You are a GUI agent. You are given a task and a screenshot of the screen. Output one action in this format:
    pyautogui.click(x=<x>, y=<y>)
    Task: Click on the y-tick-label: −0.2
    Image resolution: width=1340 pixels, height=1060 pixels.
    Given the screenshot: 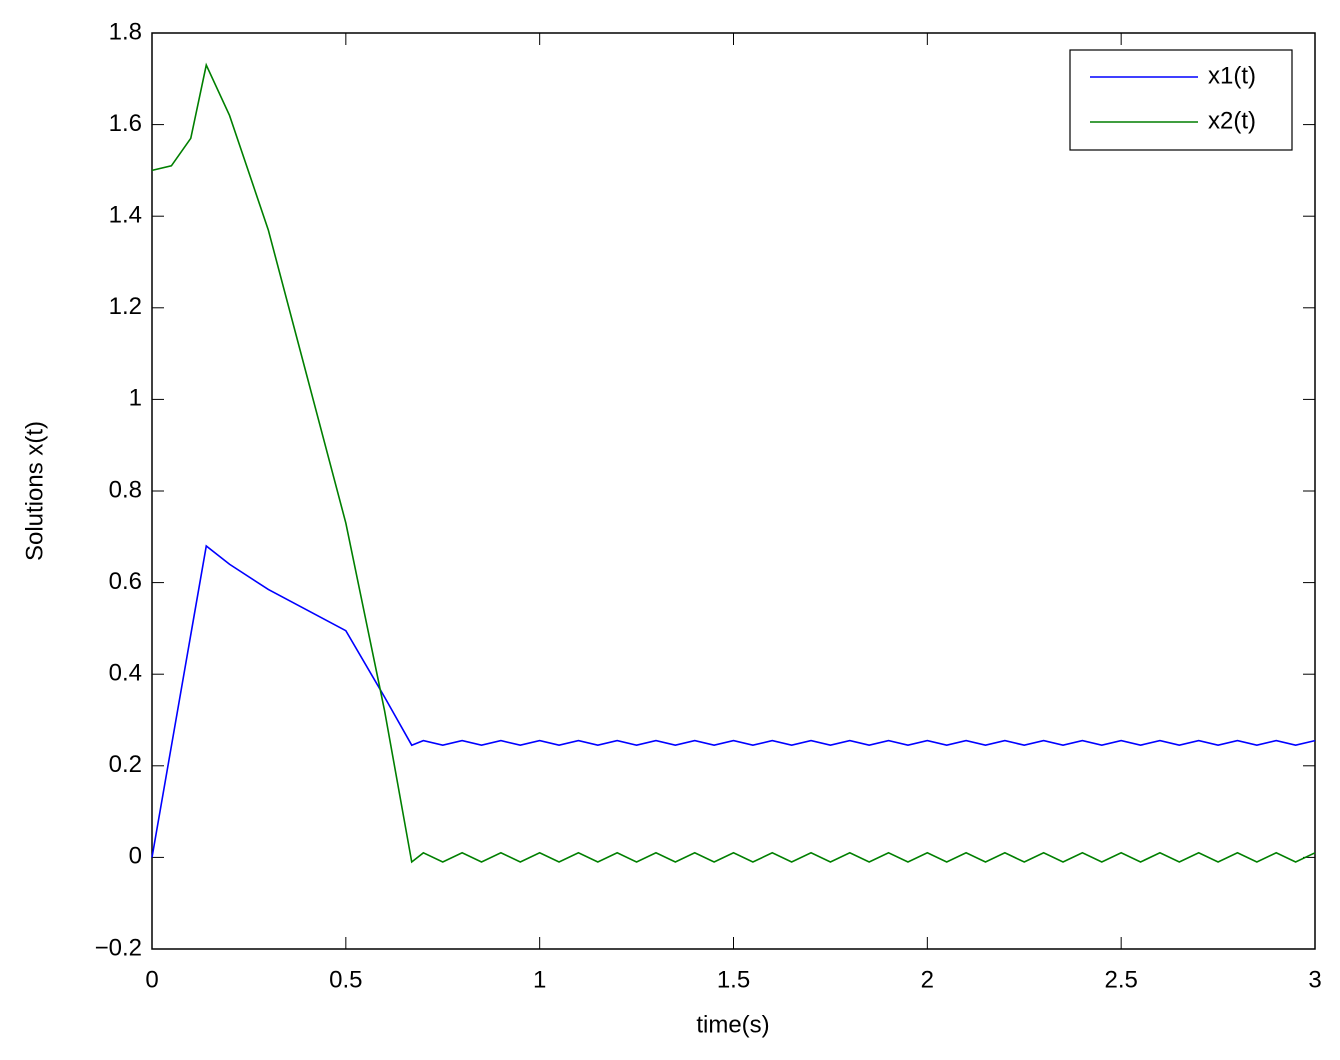 What is the action you would take?
    pyautogui.click(x=118, y=947)
    